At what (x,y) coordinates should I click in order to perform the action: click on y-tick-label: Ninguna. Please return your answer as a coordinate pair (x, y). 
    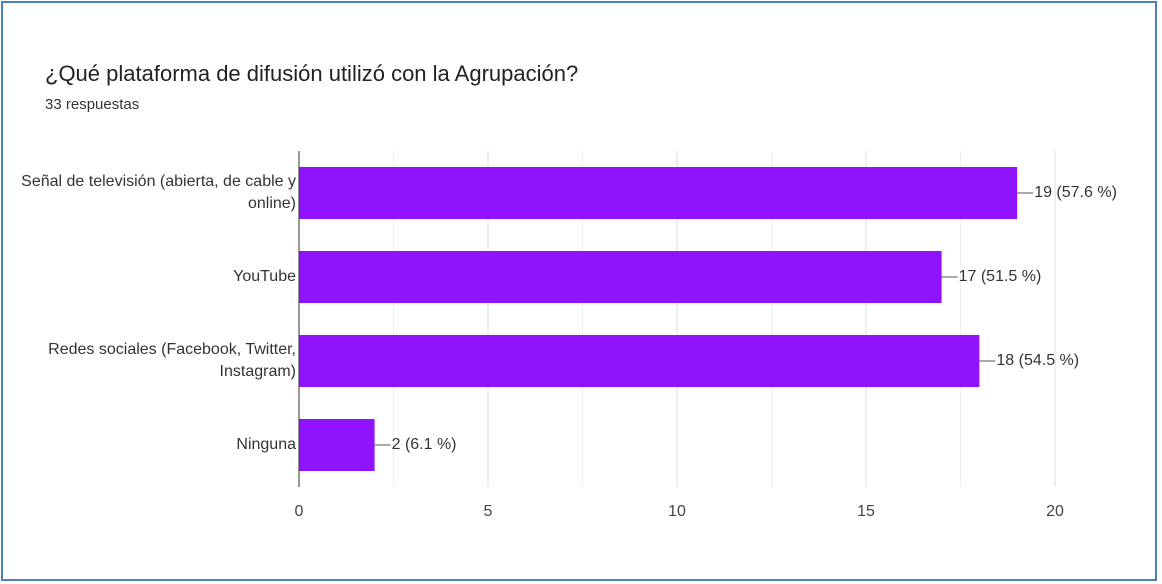
    Looking at the image, I should click on (266, 444).